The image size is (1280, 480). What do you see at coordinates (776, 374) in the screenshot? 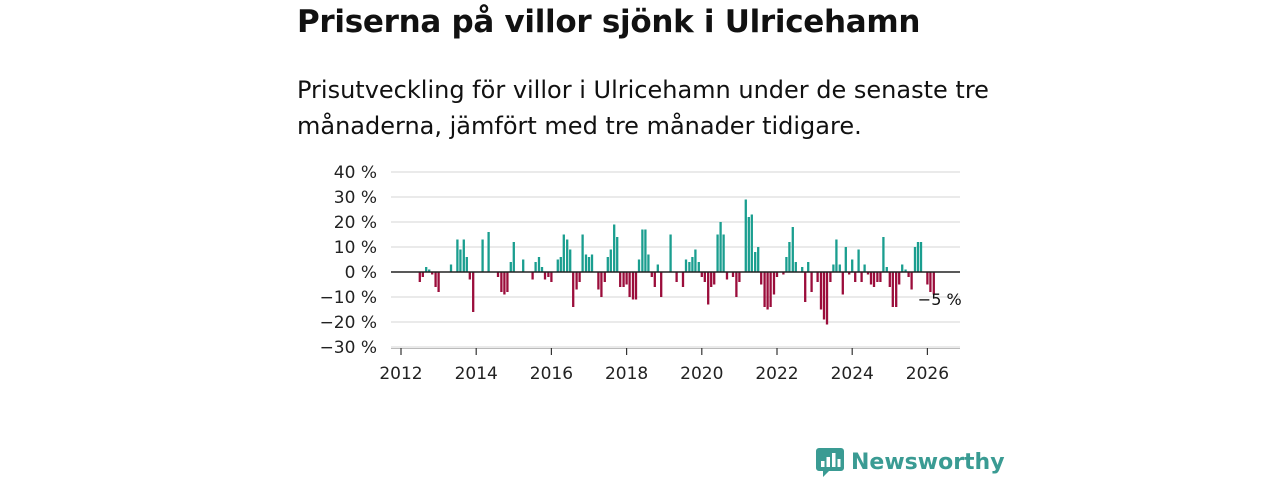
I see `x-tick-label: 2022` at bounding box center [776, 374].